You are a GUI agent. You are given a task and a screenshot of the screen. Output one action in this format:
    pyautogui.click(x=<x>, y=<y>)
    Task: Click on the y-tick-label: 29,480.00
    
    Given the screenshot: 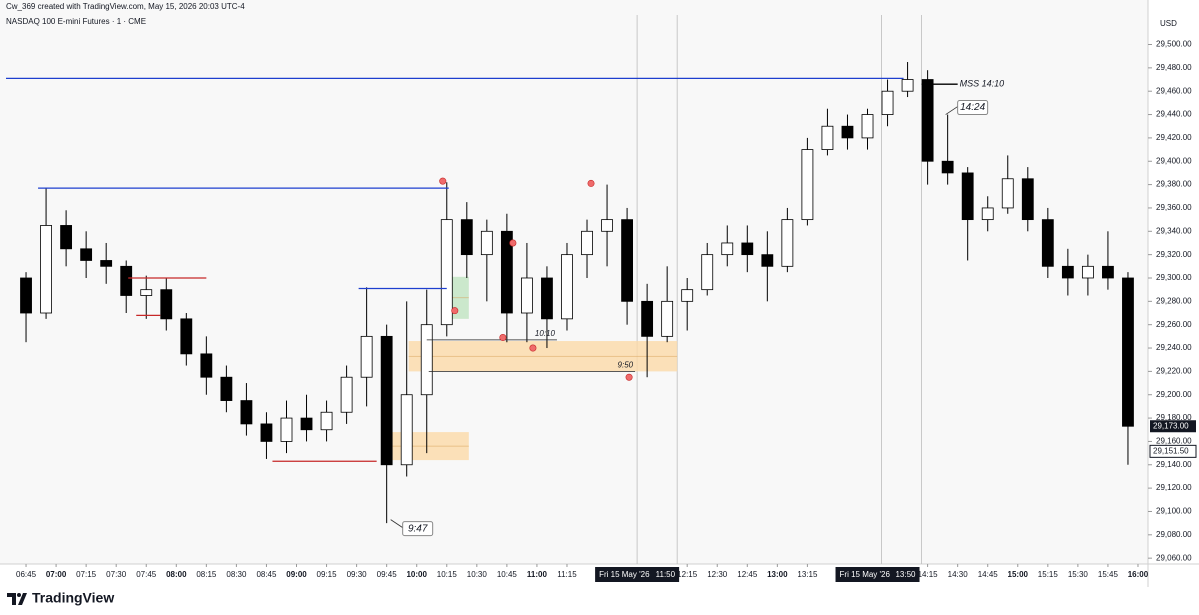 What is the action you would take?
    pyautogui.click(x=1174, y=67)
    